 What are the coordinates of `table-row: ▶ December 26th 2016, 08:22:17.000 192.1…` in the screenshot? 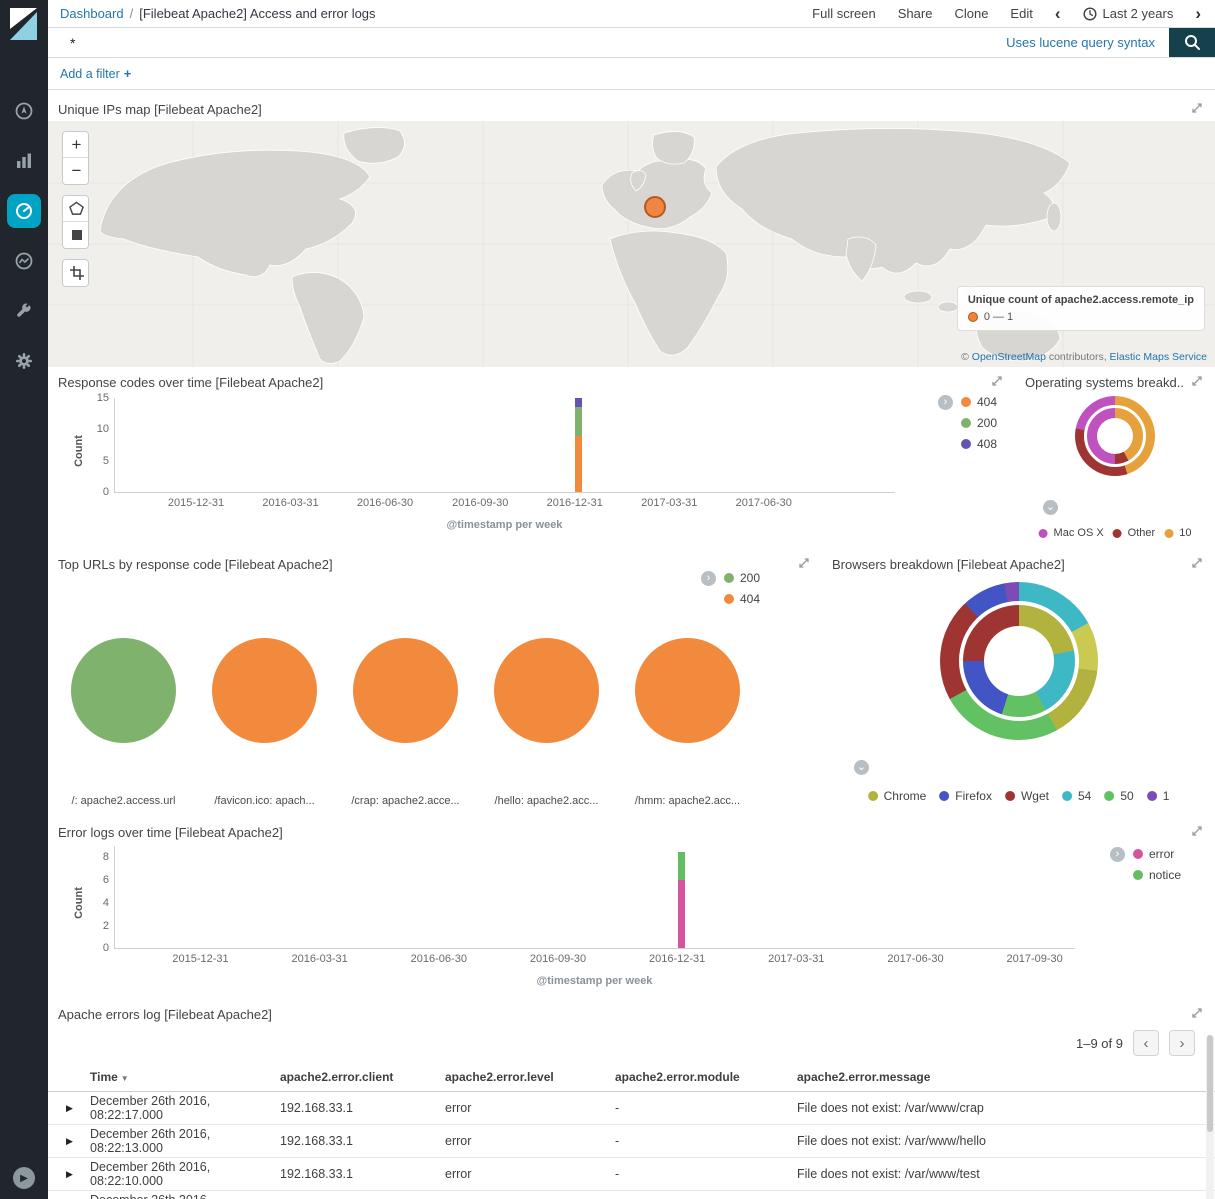 It's located at (631, 1108).